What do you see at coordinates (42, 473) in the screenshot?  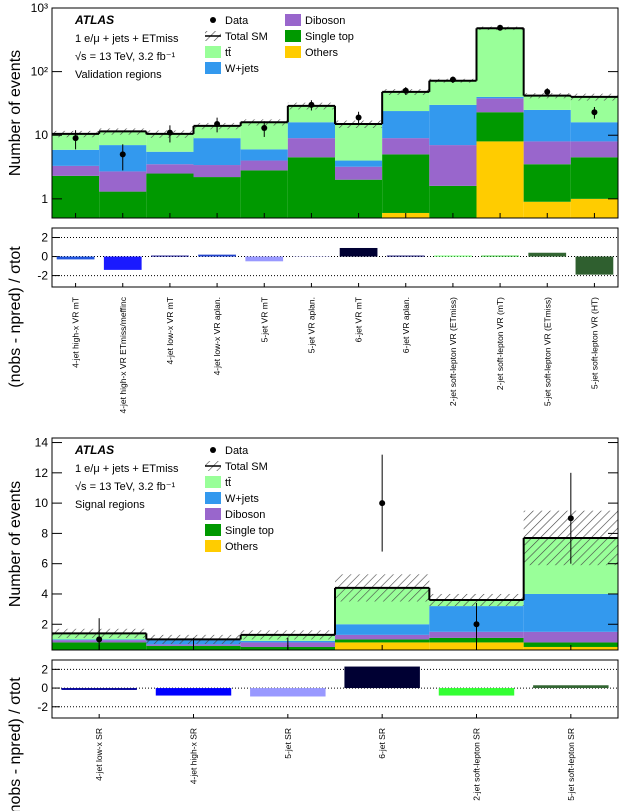 I see `y-tick-label: 12` at bounding box center [42, 473].